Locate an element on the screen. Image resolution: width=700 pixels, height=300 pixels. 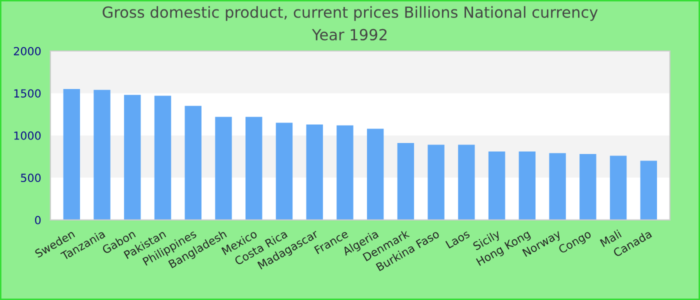
y-tick-label: 500 is located at coordinates (31, 178).